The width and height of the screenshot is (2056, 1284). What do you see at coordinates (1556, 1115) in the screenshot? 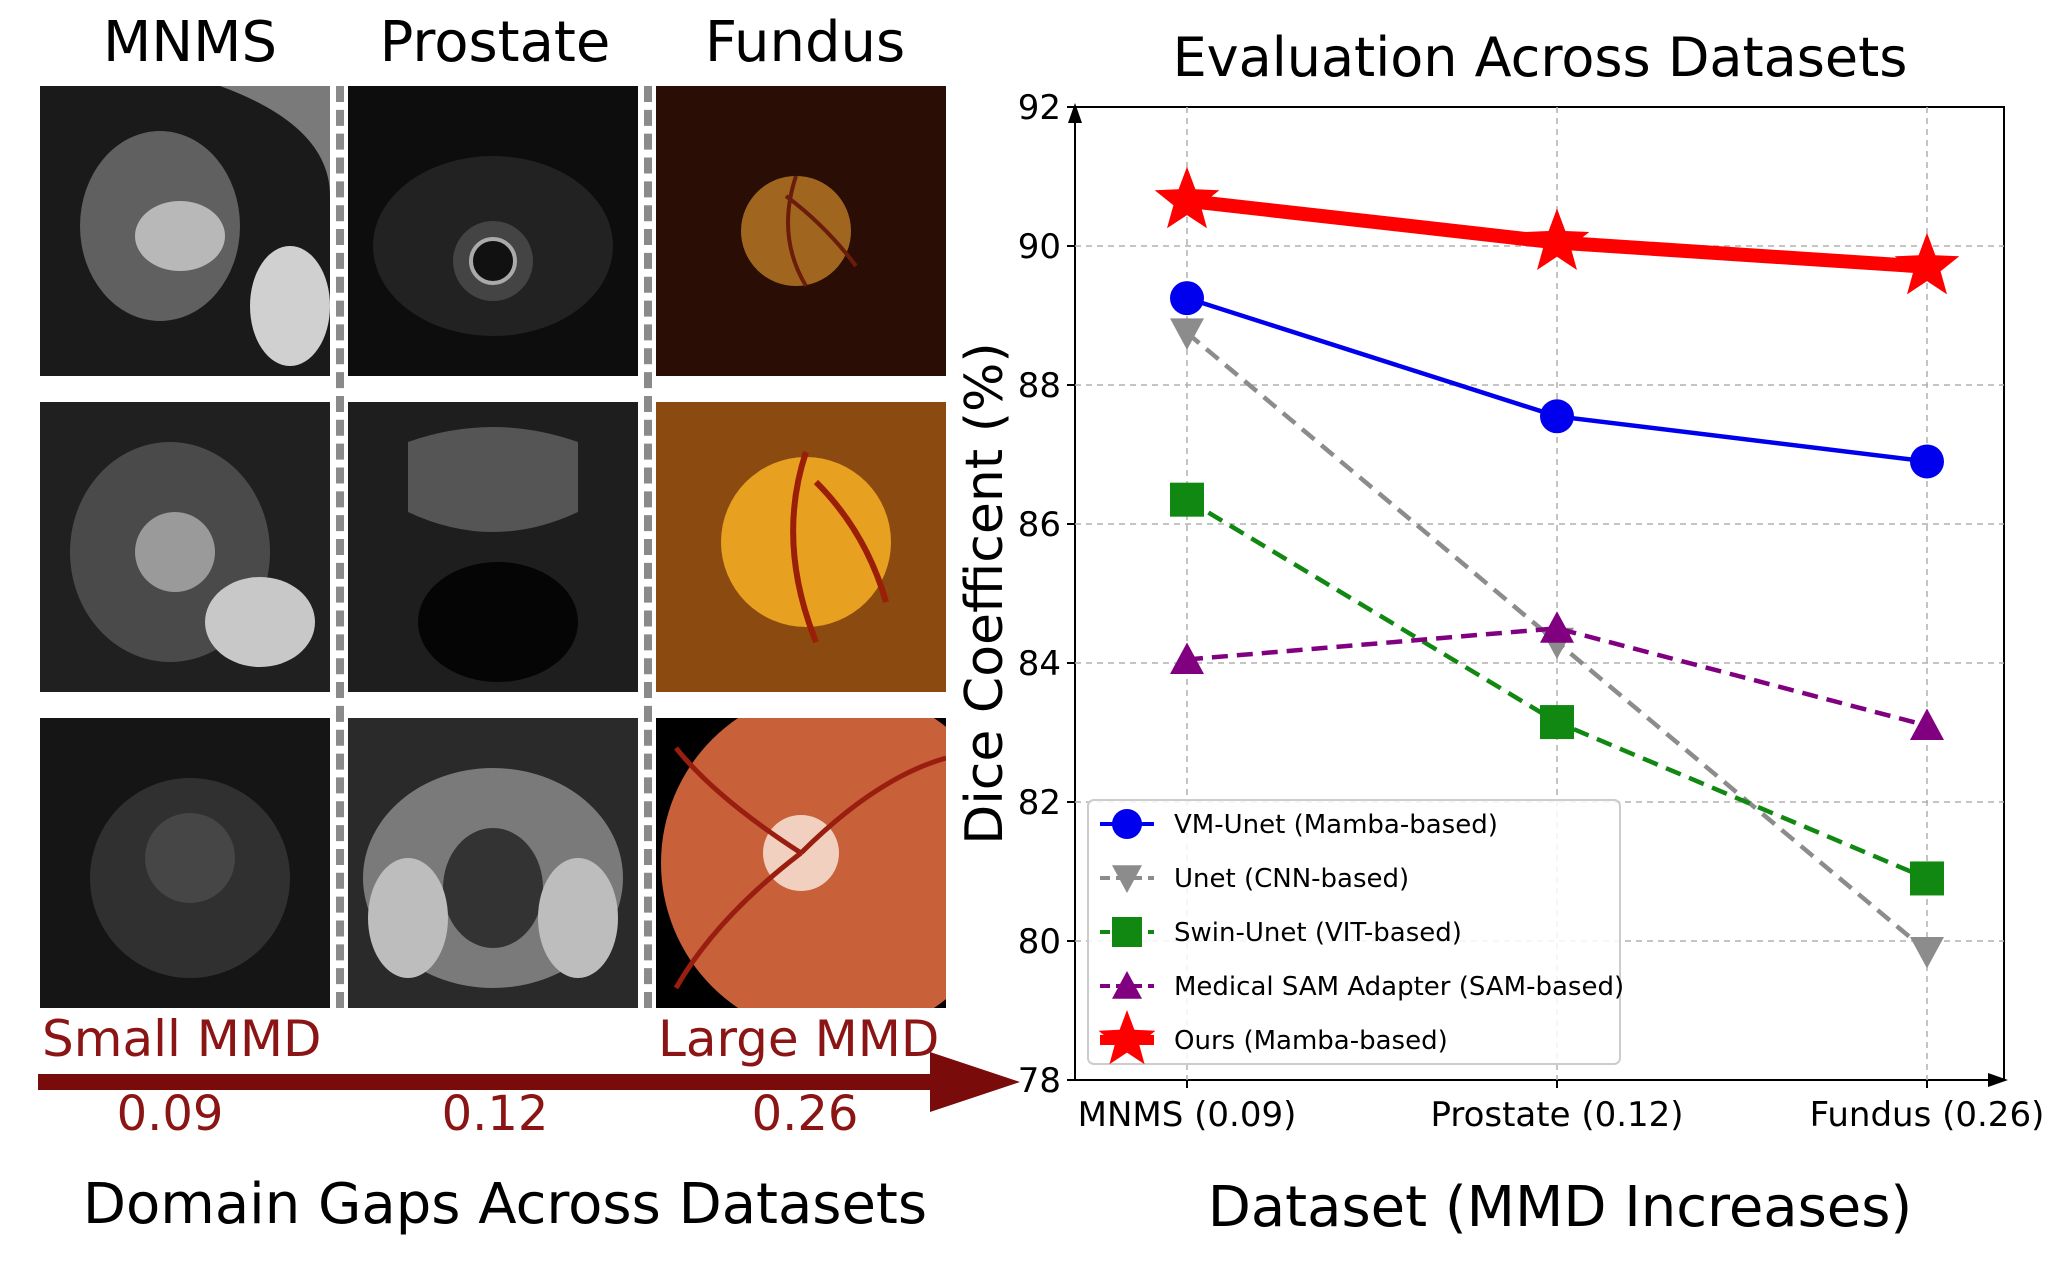
I see `x-tick-label: Prostate (0.12)` at bounding box center [1556, 1115].